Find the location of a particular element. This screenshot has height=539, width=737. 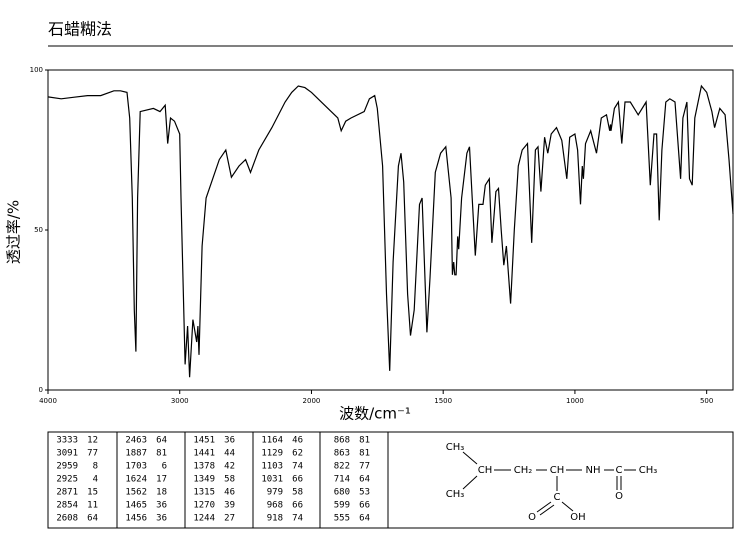

x-tick-label: 4000 is located at coordinates (48, 401).